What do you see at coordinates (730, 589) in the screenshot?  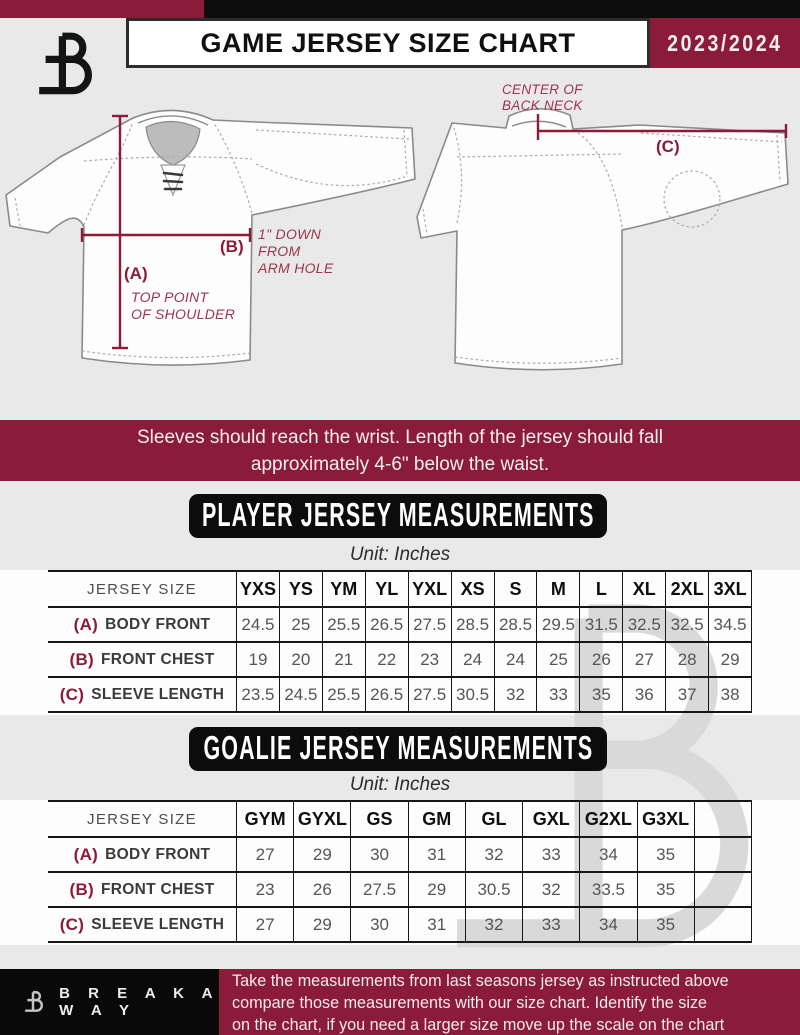 I see `size-header-cell: 3XL` at bounding box center [730, 589].